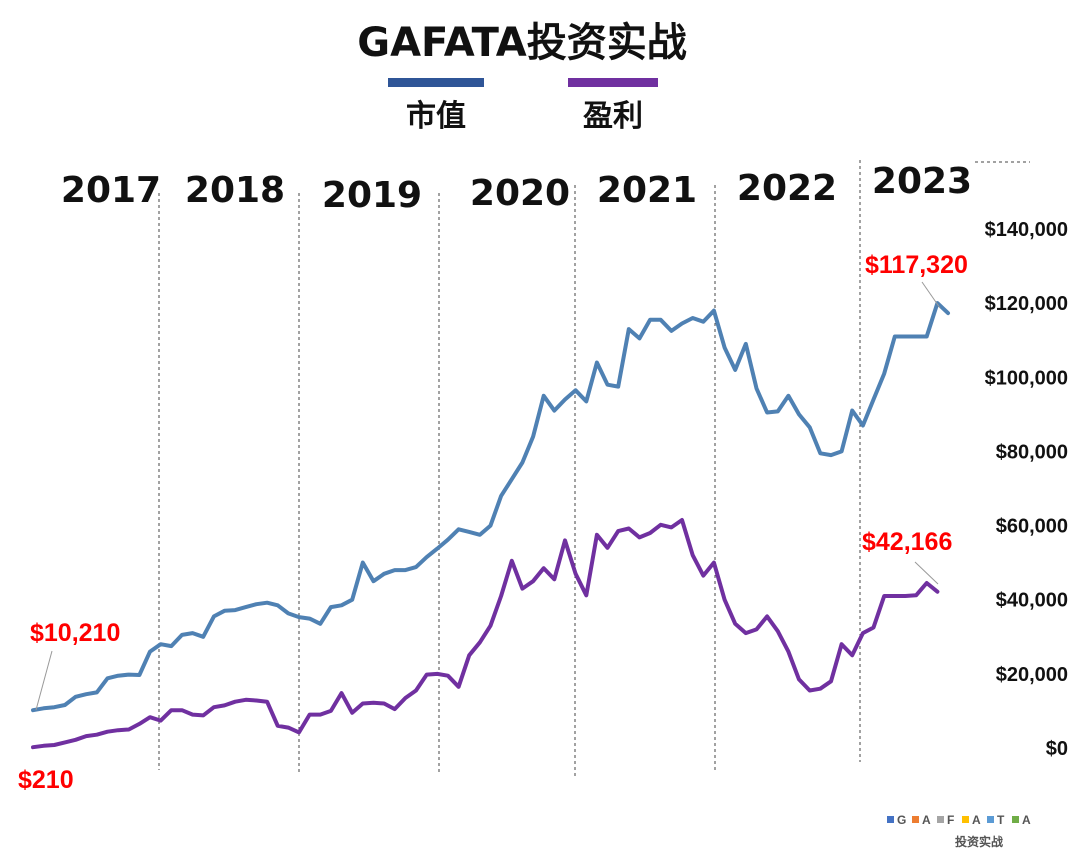  Describe the element at coordinates (647, 190) in the screenshot. I see `year-label-2021: 2021` at that location.